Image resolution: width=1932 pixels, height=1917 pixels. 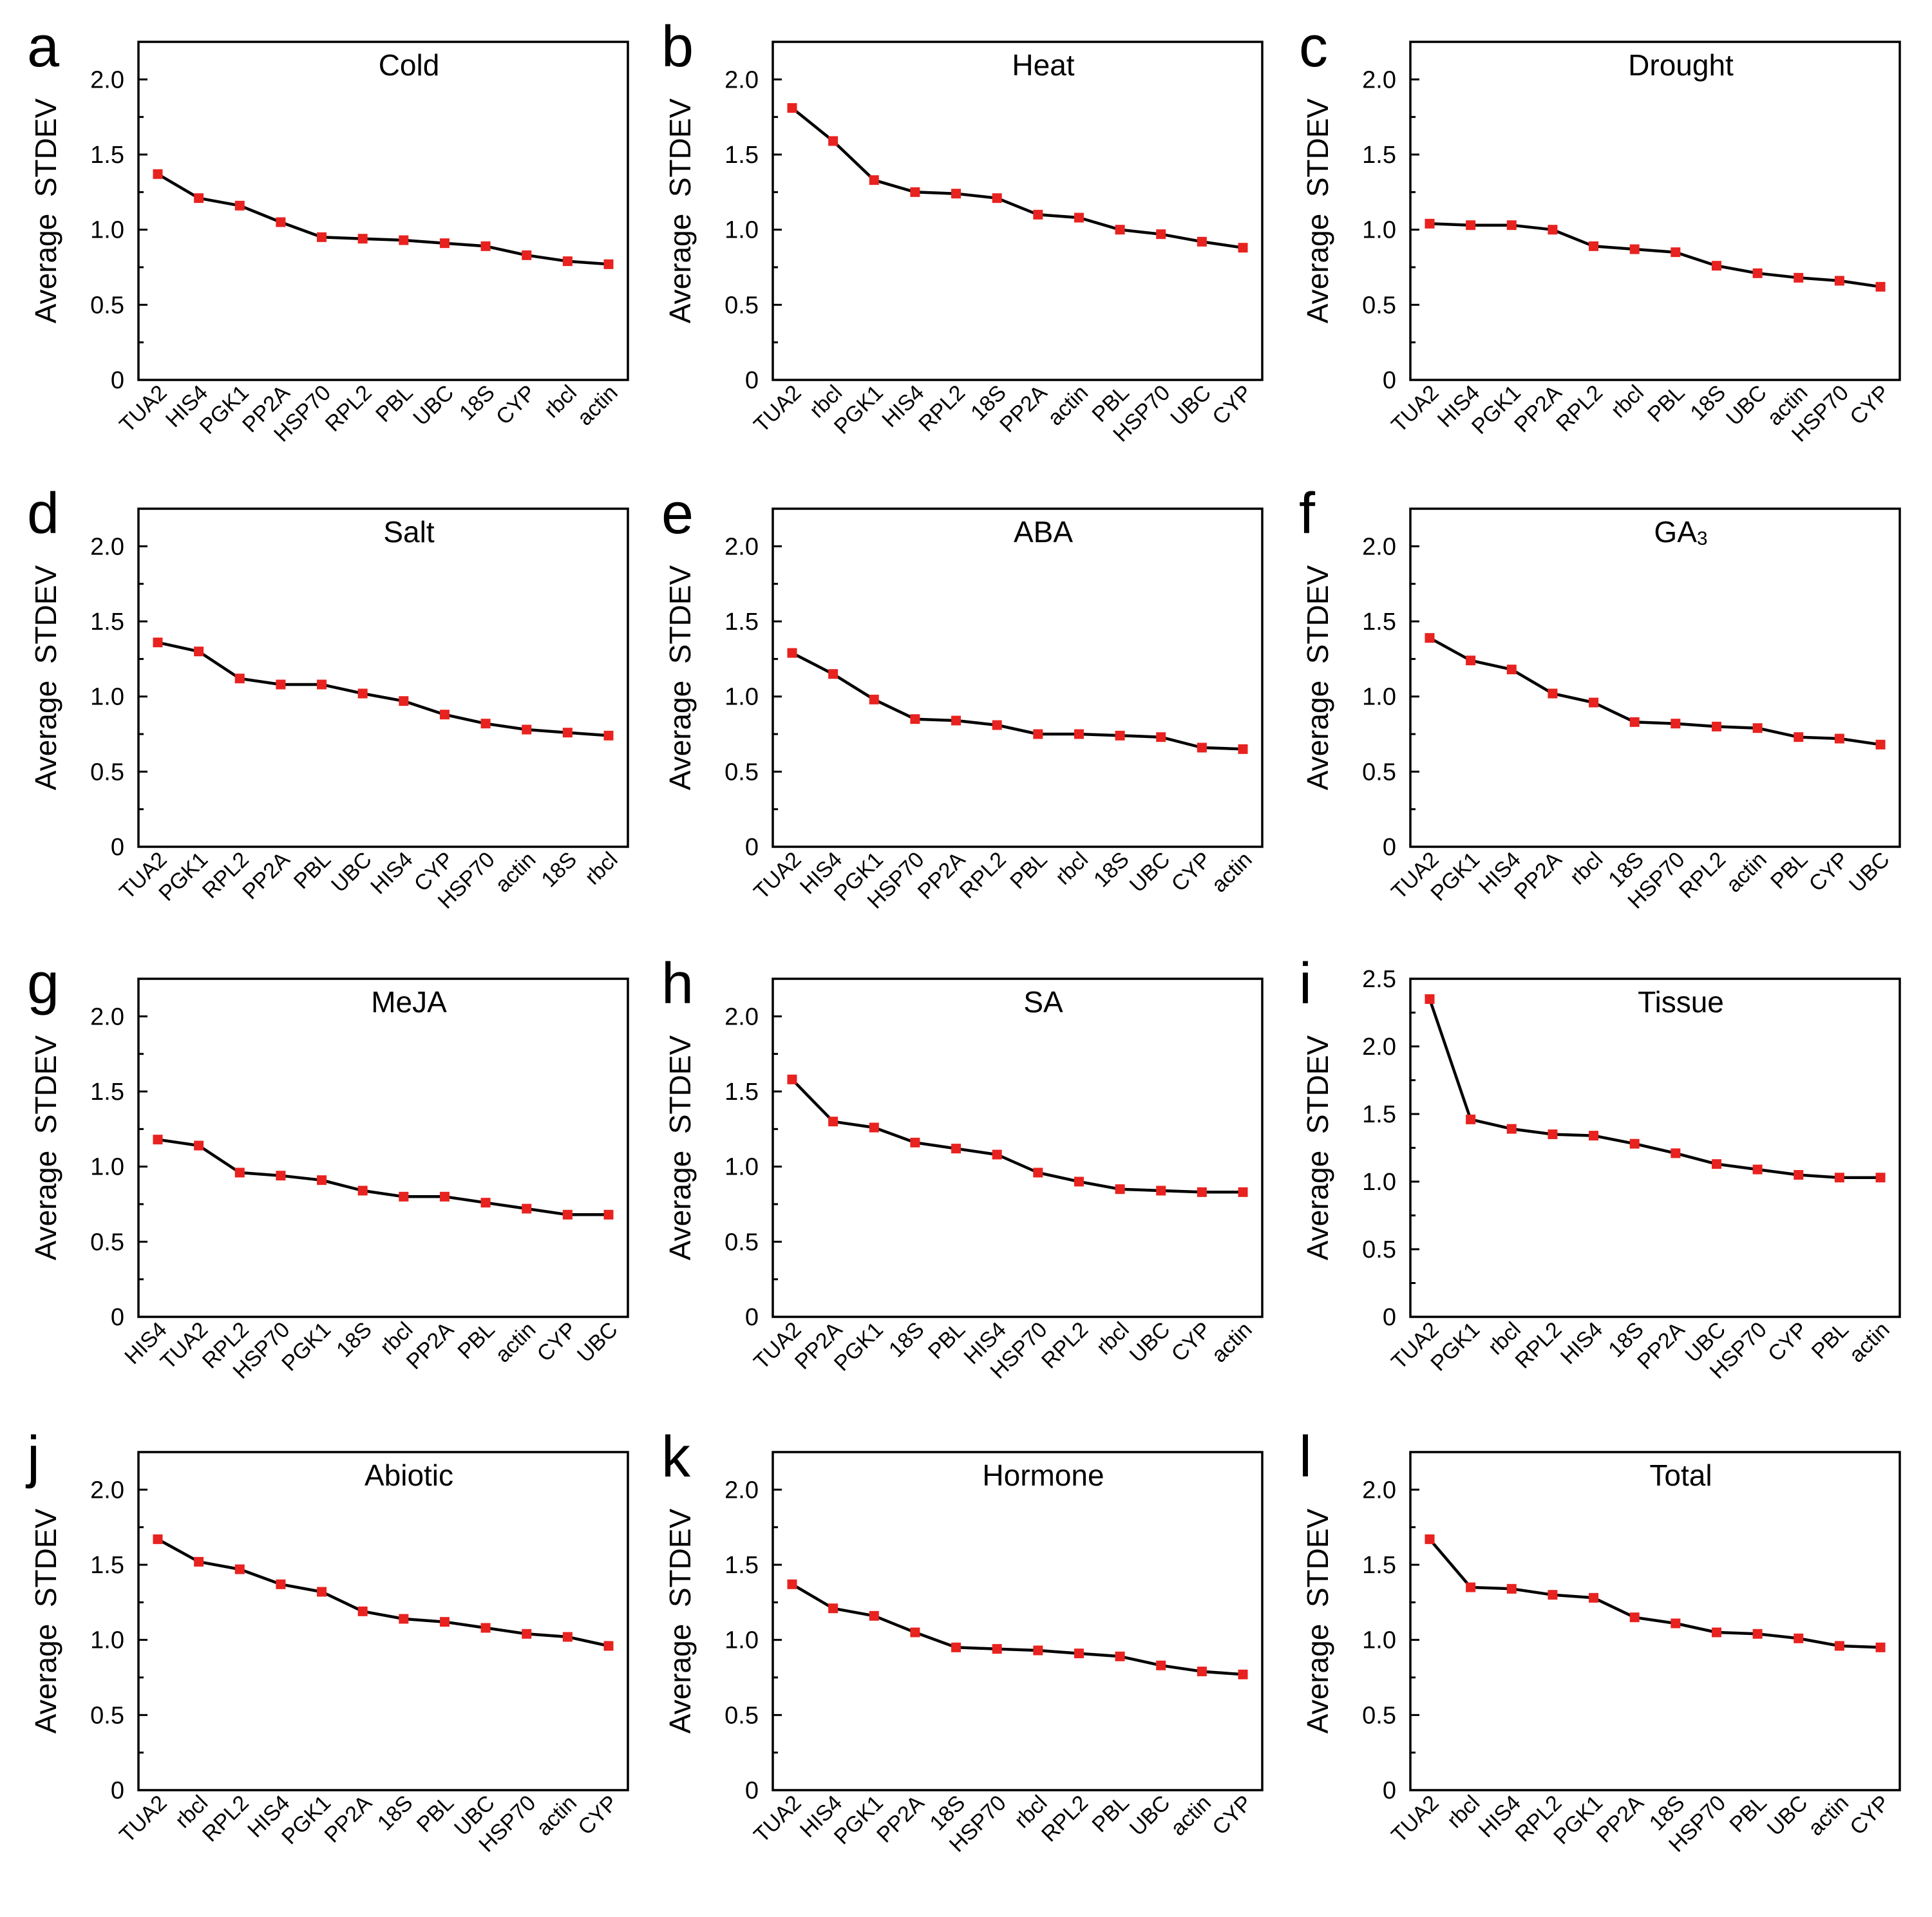 What do you see at coordinates (34, 1457) in the screenshot?
I see `panel-letter: j` at bounding box center [34, 1457].